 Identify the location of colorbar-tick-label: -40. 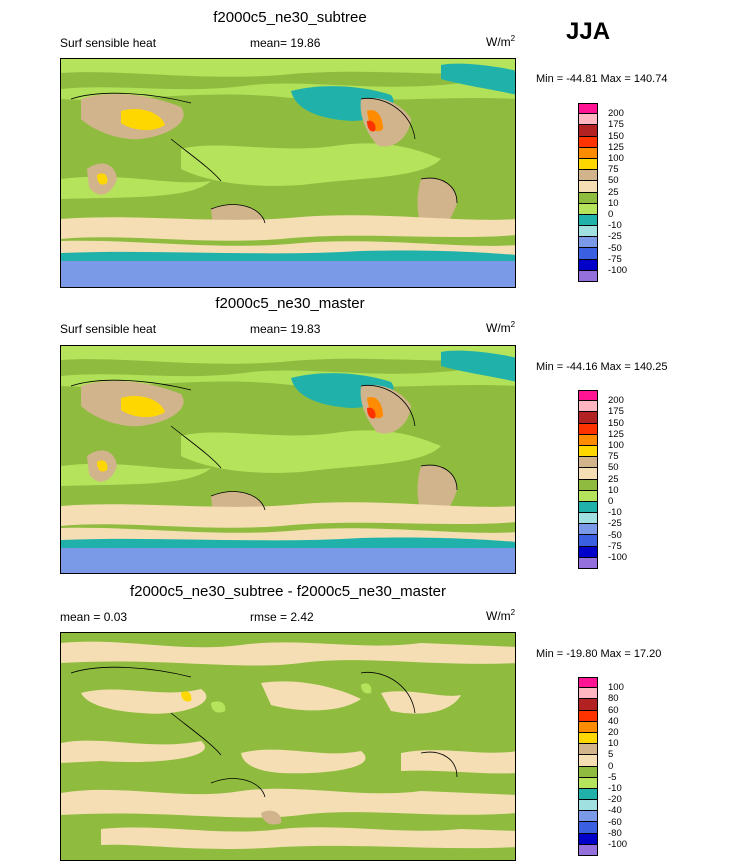
(615, 811).